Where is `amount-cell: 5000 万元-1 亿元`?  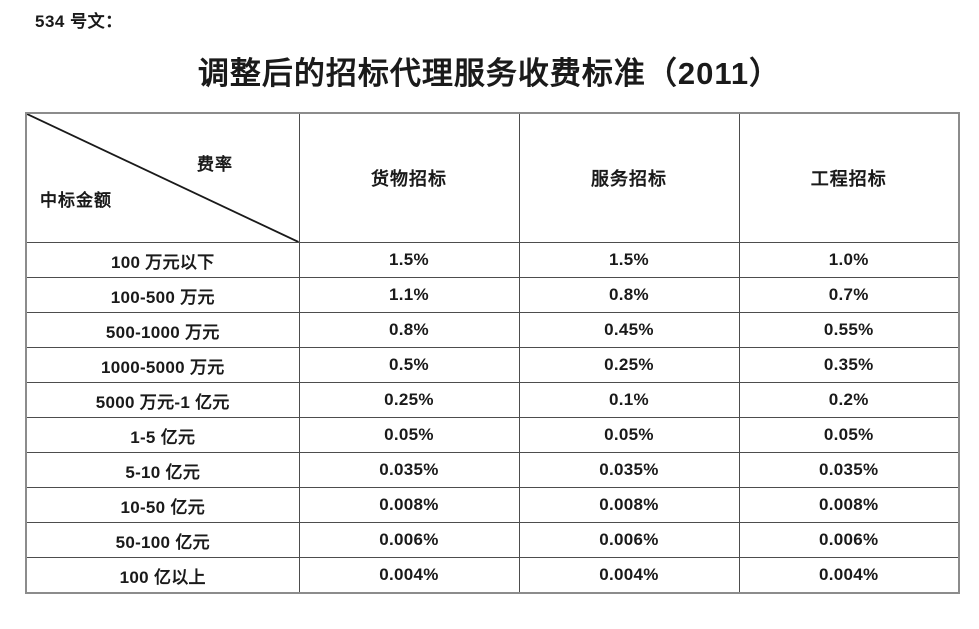
amount-cell: 5000 万元-1 亿元 is located at coordinates (162, 400).